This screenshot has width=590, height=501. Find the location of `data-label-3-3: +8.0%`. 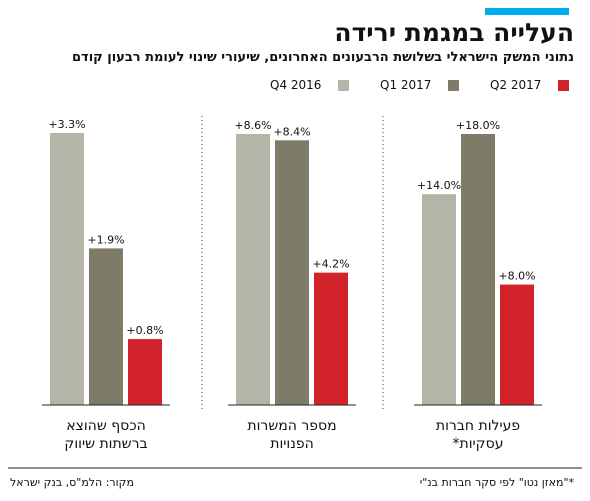

data-label-3-3: +8.0% is located at coordinates (516, 276).